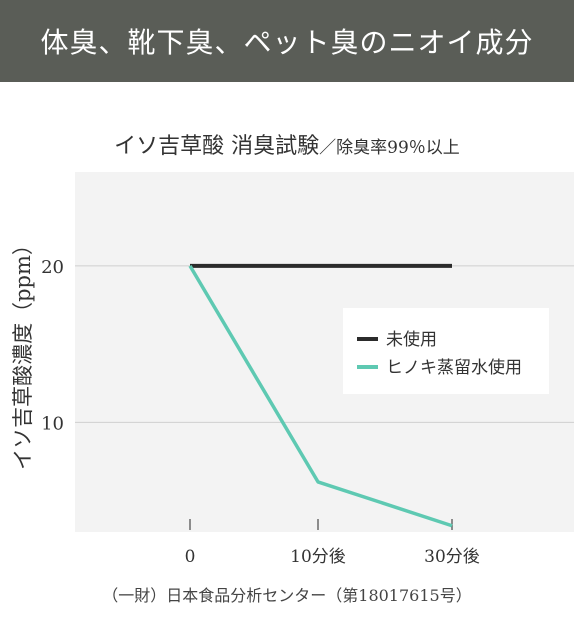 The width and height of the screenshot is (574, 621). I want to click on x-tick-label: 0, so click(190, 557).